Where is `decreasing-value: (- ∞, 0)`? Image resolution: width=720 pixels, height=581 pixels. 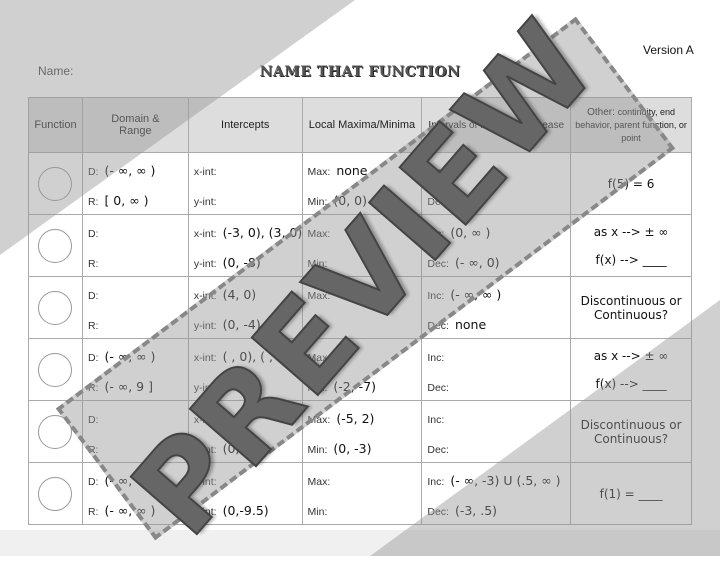 decreasing-value: (- ∞, 0) is located at coordinates (477, 262).